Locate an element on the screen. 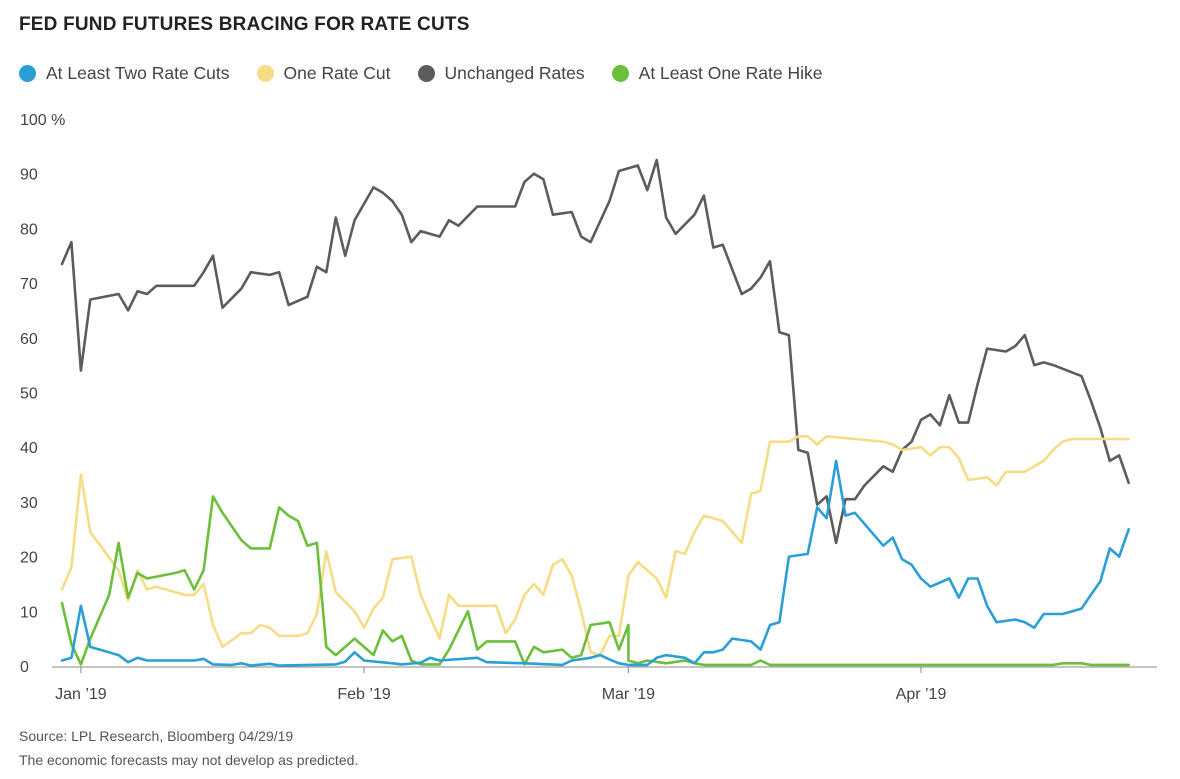 Image resolution: width=1180 pixels, height=779 pixels. legend-swatch-one-cut is located at coordinates (265, 73).